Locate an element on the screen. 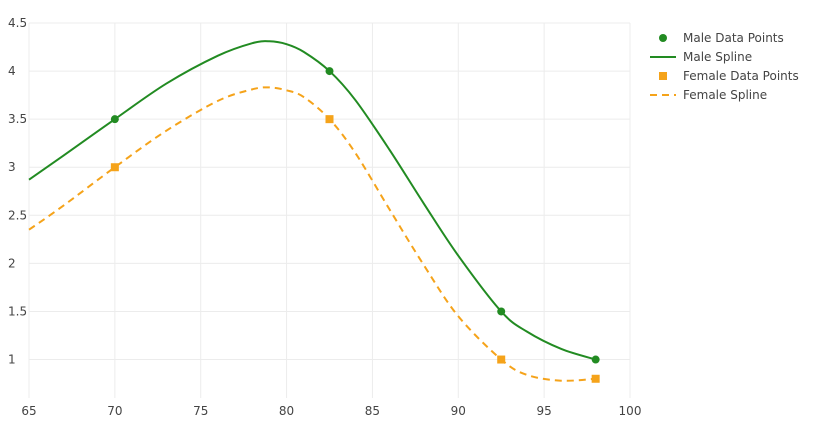  y-tick-label: 2 is located at coordinates (12, 263).